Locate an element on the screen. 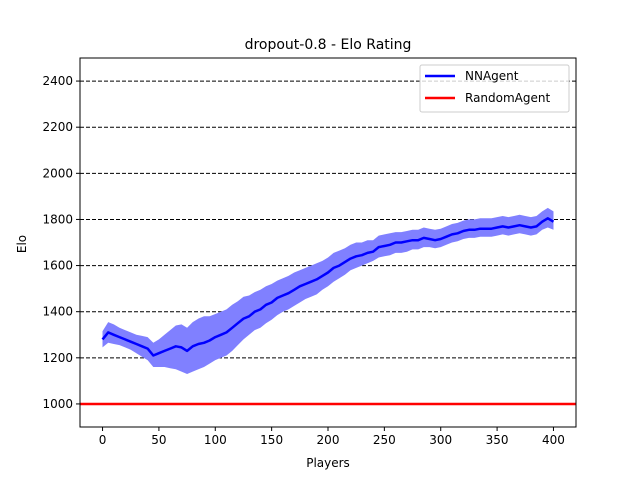  x-tick-label-100: 100 is located at coordinates (215, 440).